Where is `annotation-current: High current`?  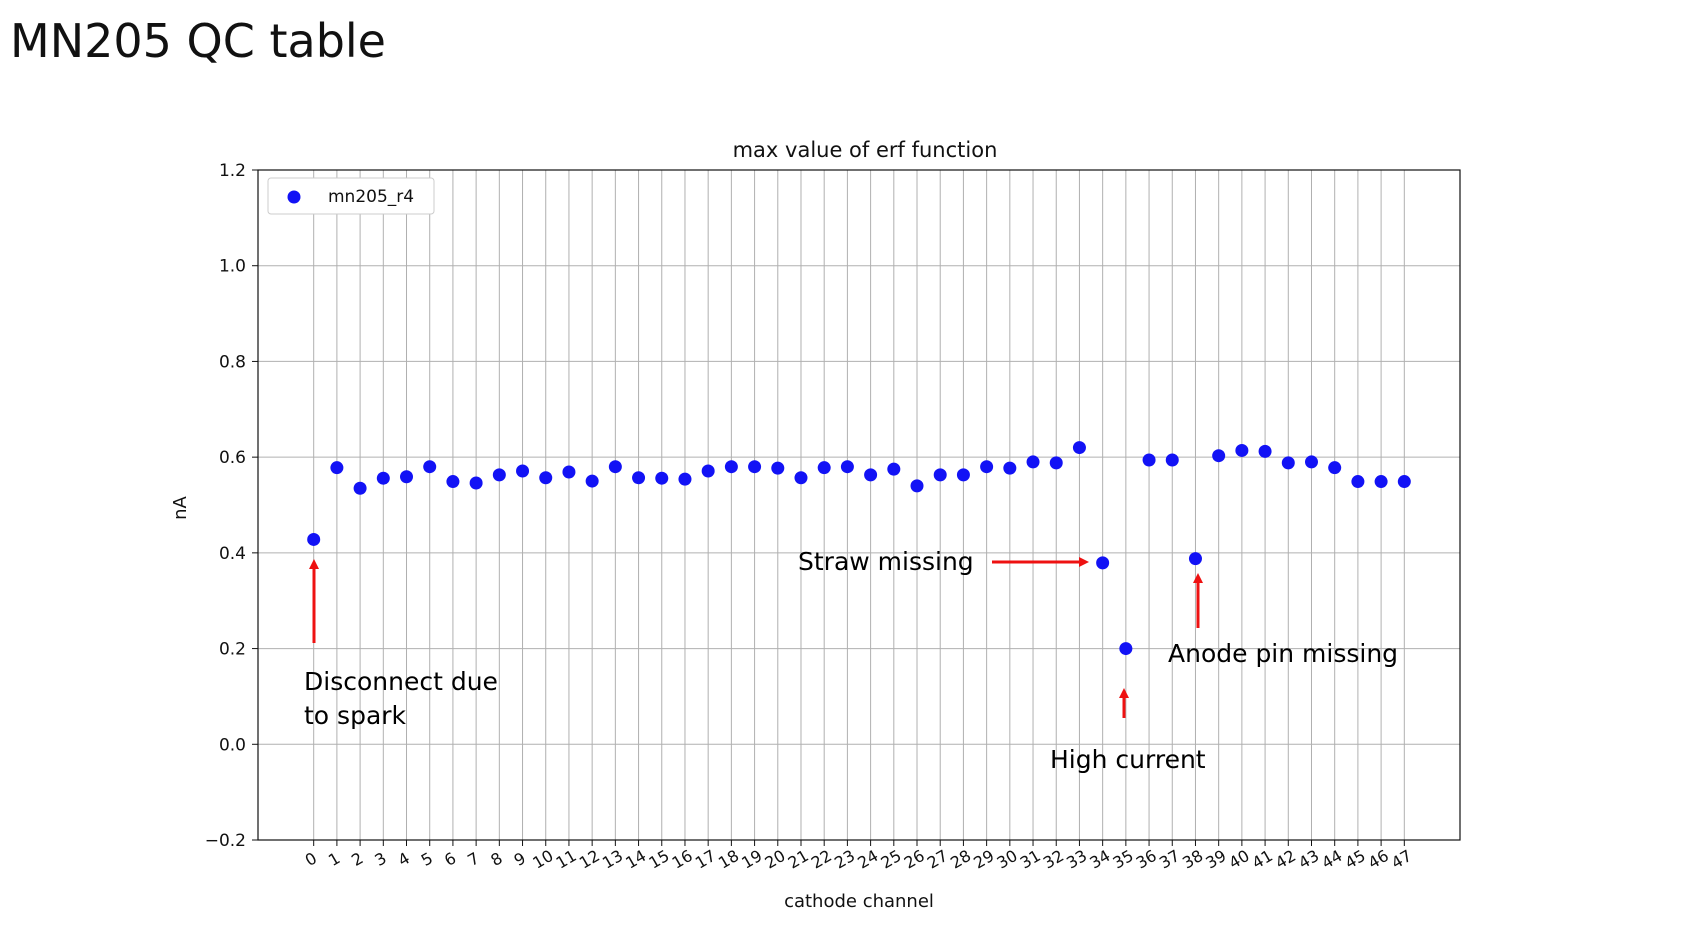
annotation-current: High current is located at coordinates (1128, 760).